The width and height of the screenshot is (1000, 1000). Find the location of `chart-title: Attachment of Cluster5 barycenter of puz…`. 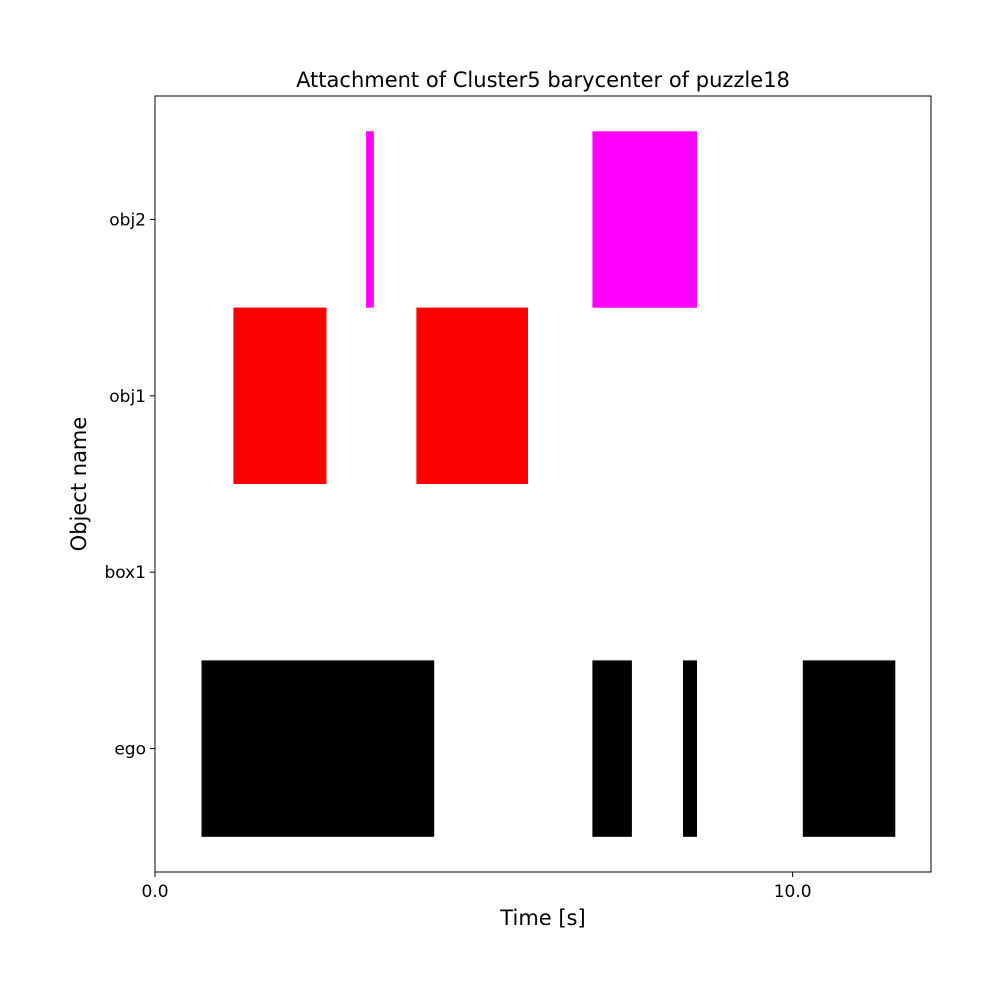

chart-title: Attachment of Cluster5 barycenter of puz… is located at coordinates (543, 80).